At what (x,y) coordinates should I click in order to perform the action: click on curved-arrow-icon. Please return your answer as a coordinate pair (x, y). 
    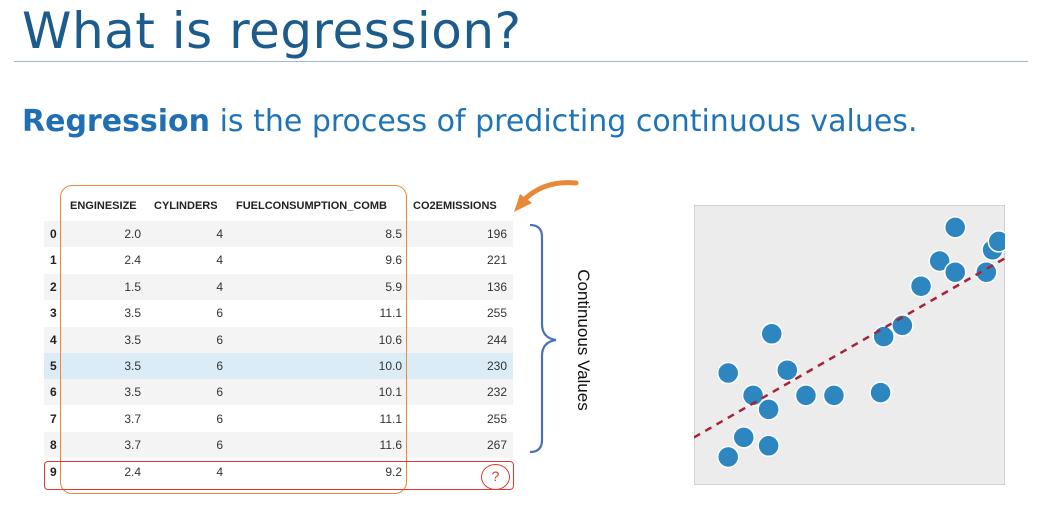
    Looking at the image, I should click on (550, 191).